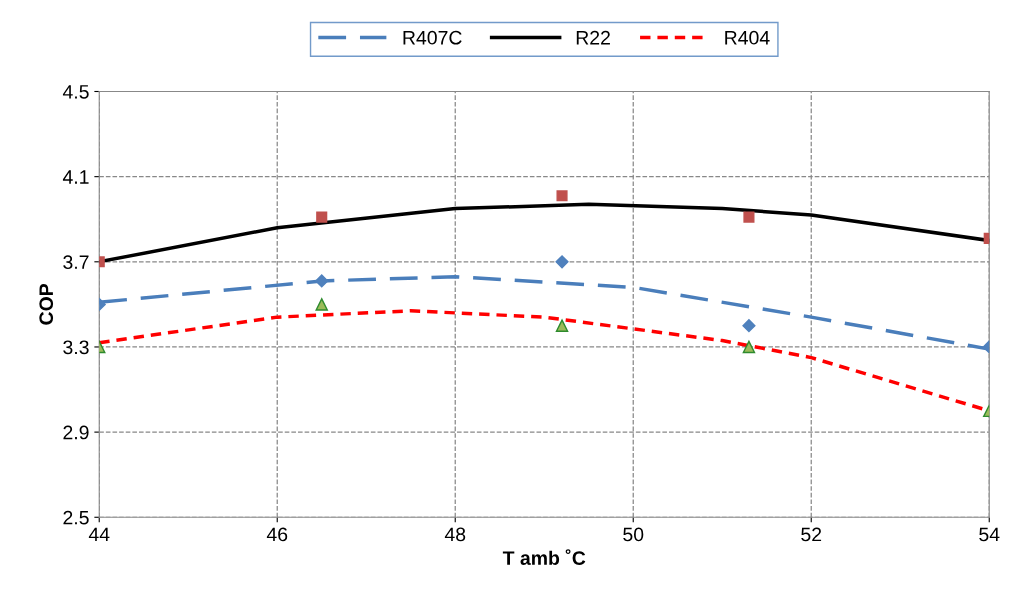  Describe the element at coordinates (277, 534) in the screenshot. I see `x-tick-label: 46` at that location.